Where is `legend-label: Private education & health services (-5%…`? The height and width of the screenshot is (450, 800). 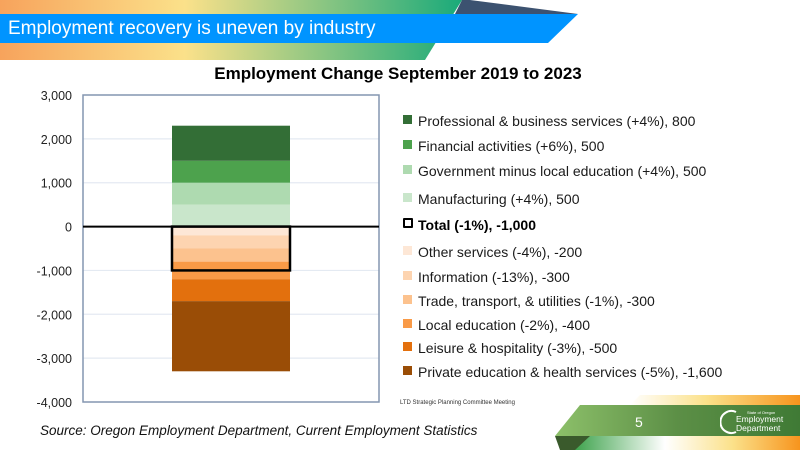 legend-label: Private education & health services (-5%… is located at coordinates (570, 372).